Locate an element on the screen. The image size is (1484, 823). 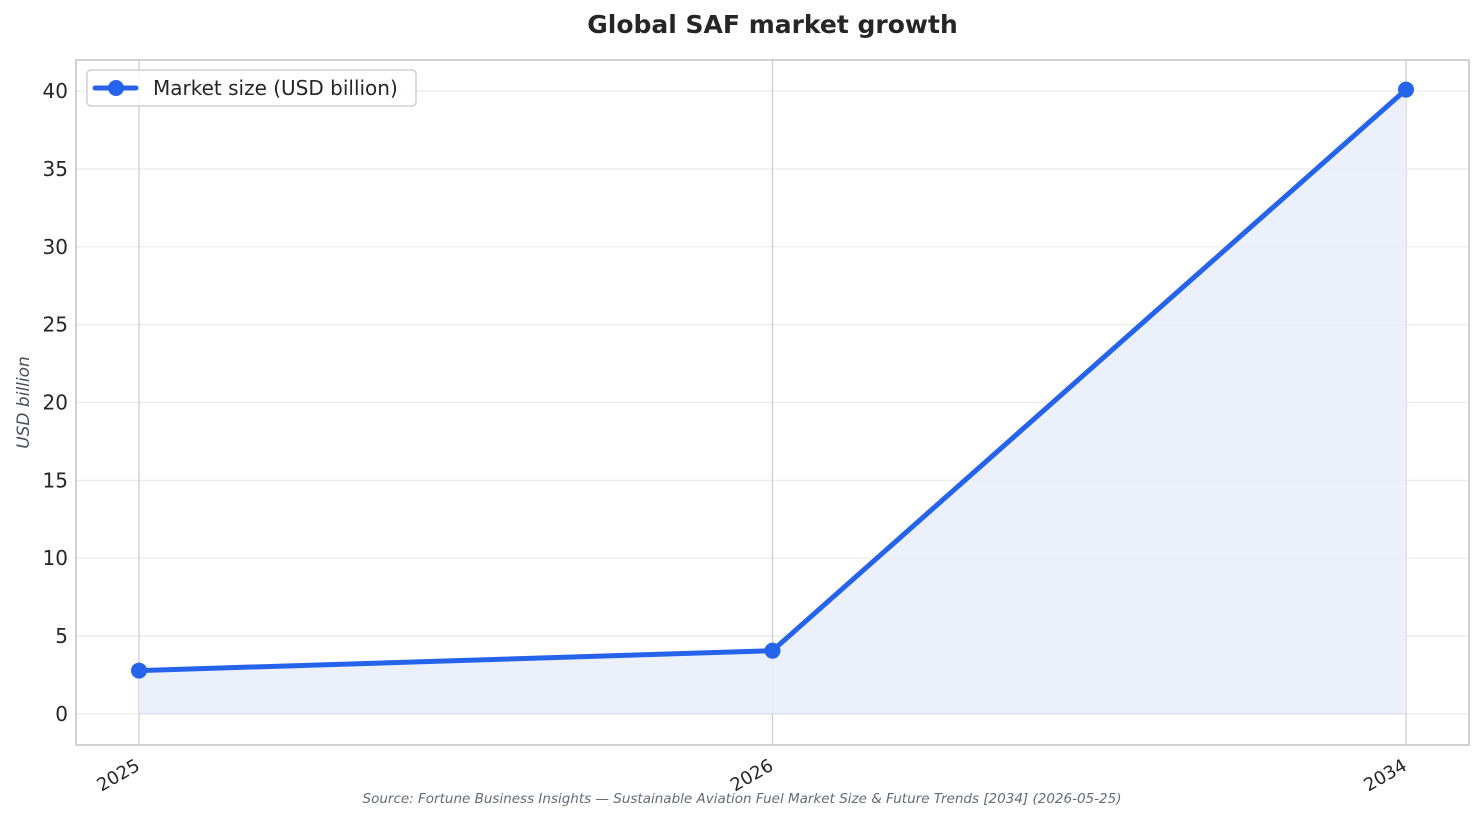
legend-label: Market size (USD billion) is located at coordinates (275, 88).